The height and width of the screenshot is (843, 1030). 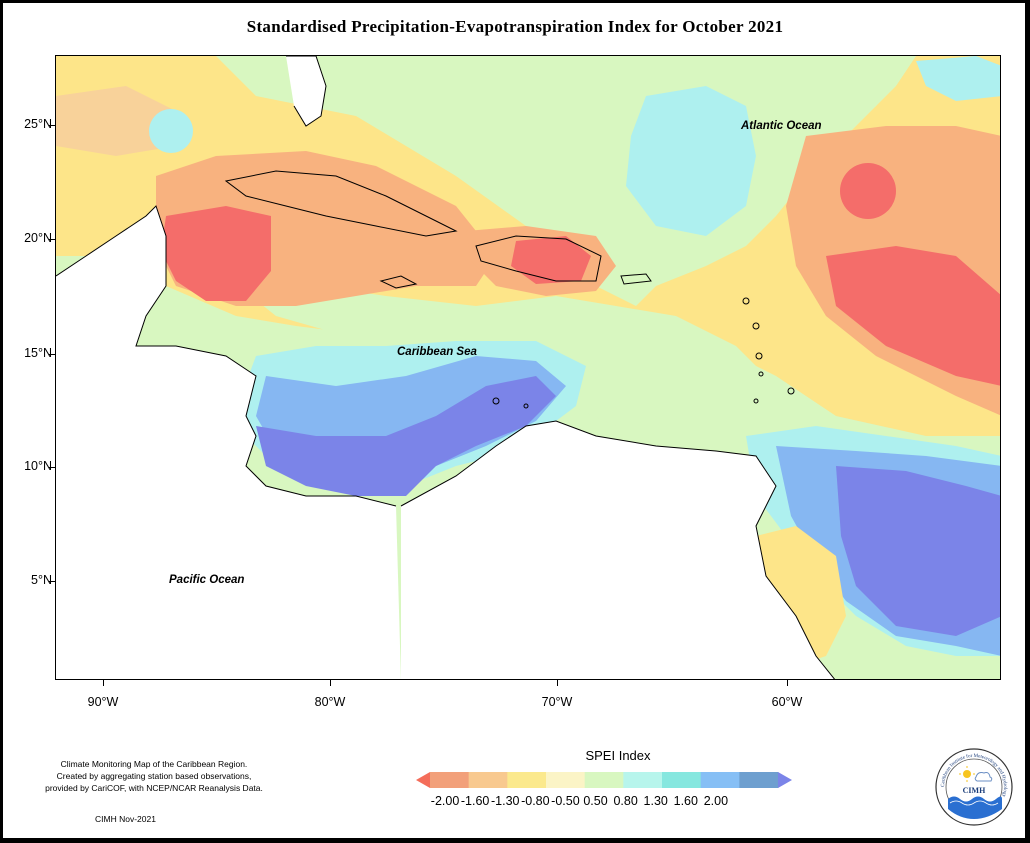 I want to click on legend-arrow-left, so click(x=423, y=780).